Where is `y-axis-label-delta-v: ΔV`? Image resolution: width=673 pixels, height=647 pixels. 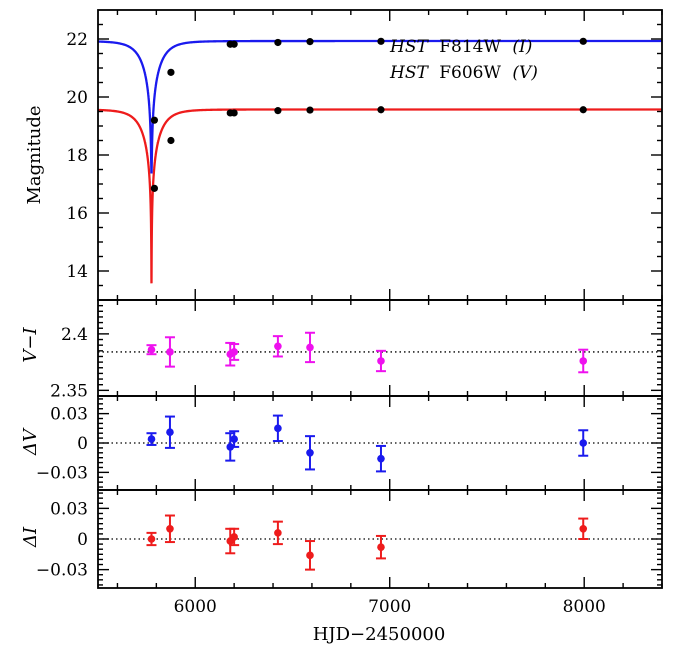
y-axis-label-delta-v: ΔV is located at coordinates (30, 441).